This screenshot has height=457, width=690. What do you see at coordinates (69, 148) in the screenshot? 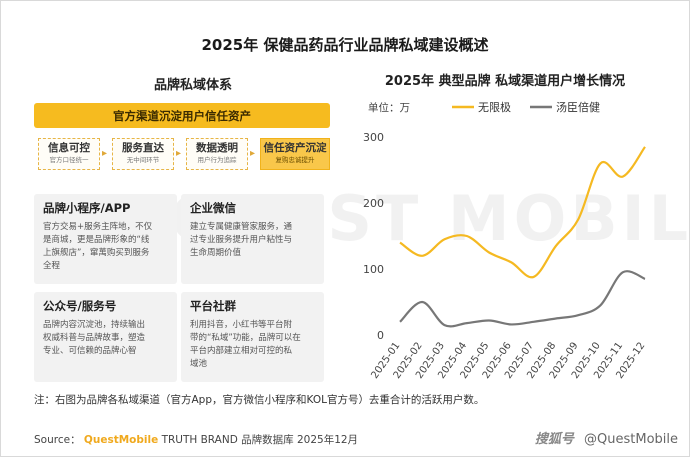
I see `step-title: 信息可控` at bounding box center [69, 148].